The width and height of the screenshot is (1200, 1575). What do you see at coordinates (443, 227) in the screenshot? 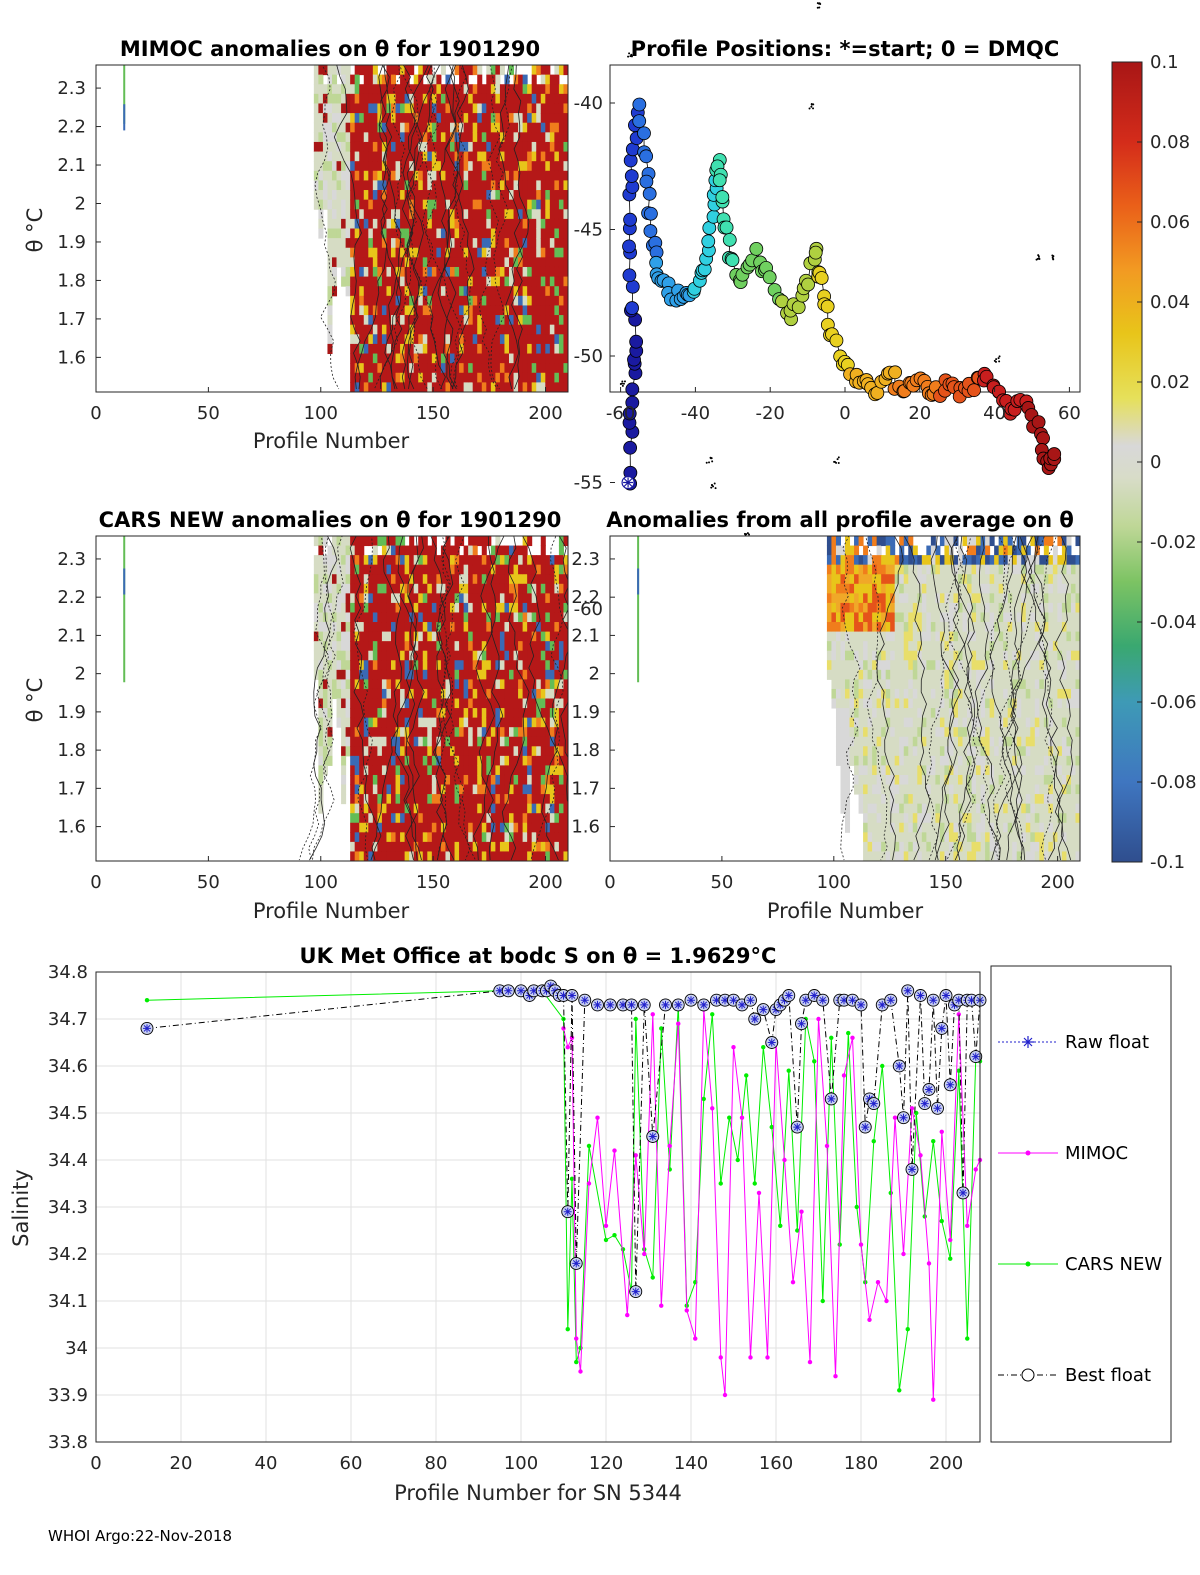
I see `contour-line` at bounding box center [443, 227].